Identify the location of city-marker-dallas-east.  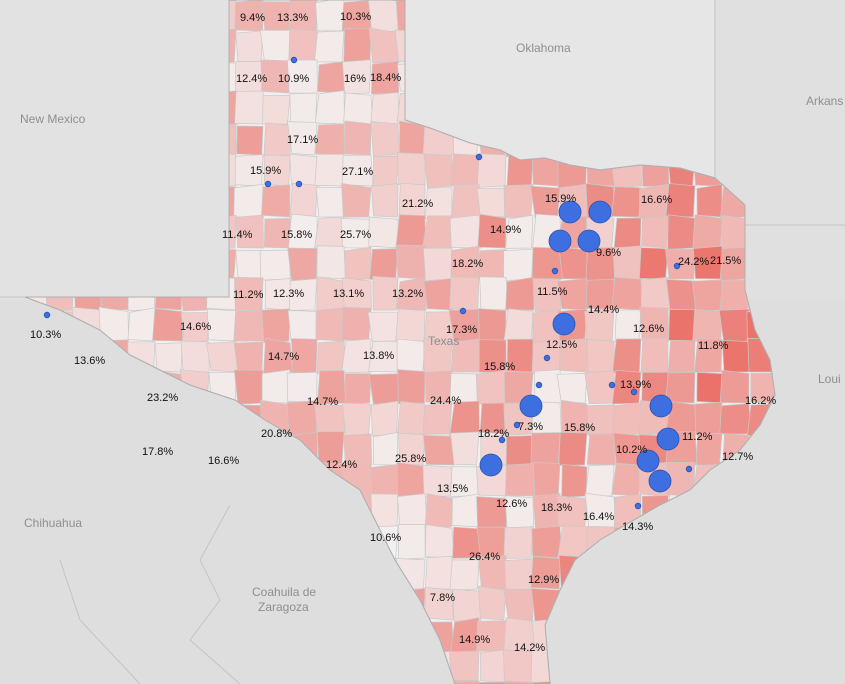
(600, 212).